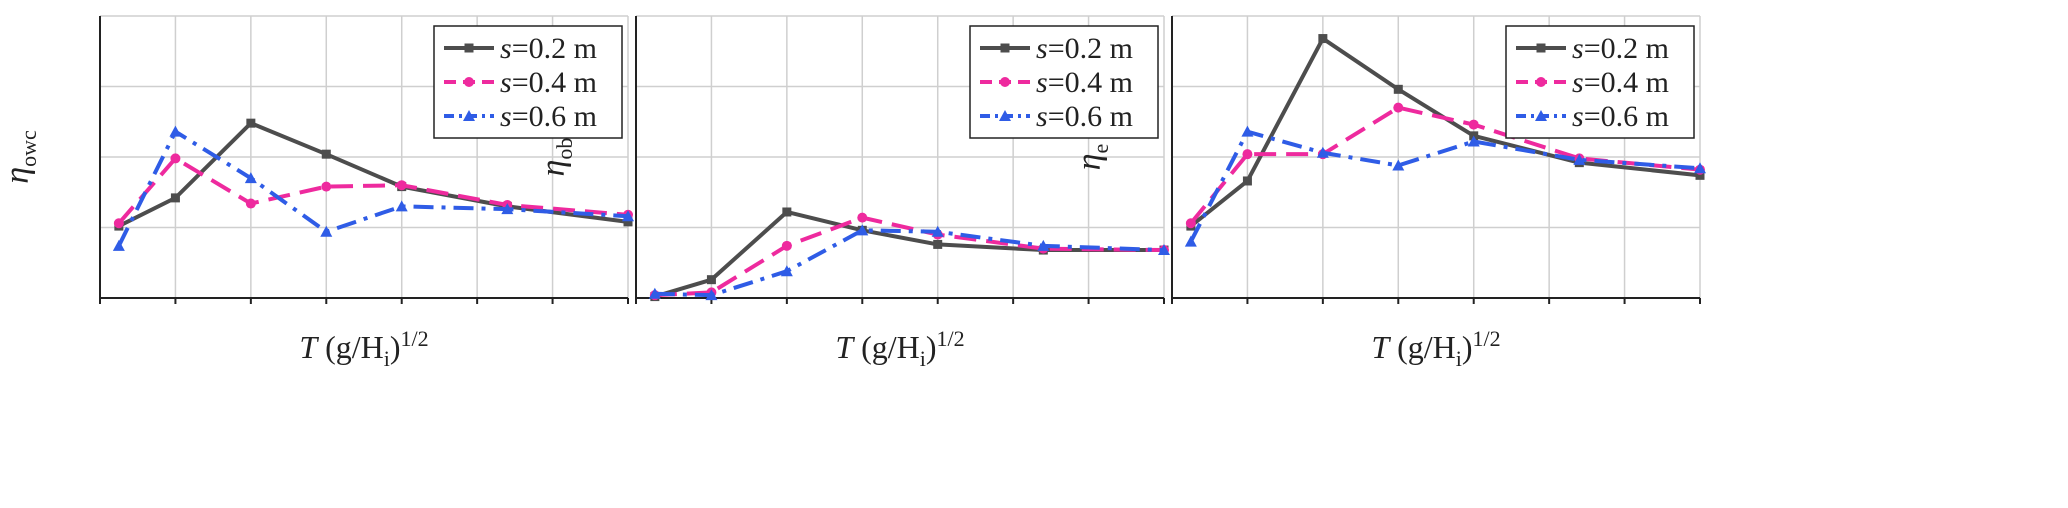 The width and height of the screenshot is (2068, 508). What do you see at coordinates (1100, 149) in the screenshot?
I see `y-axis-subscript: e` at bounding box center [1100, 149].